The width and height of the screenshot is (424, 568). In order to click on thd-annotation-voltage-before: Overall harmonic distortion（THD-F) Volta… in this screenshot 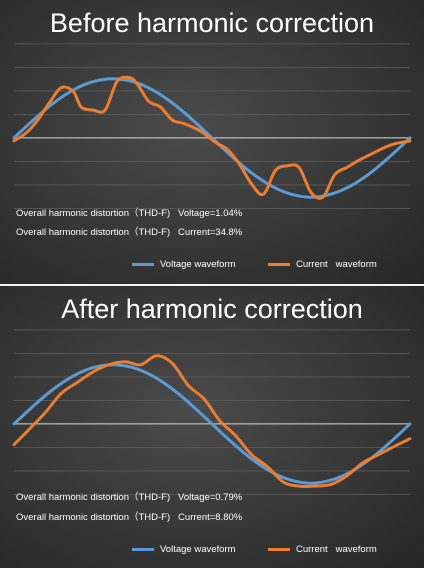, I will do `click(129, 213)`.